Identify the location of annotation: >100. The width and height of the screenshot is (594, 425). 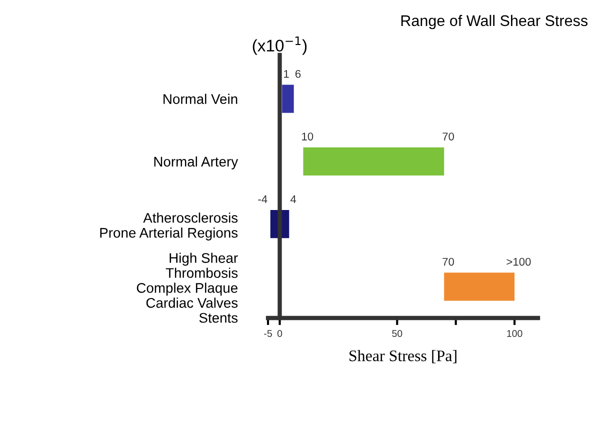
(518, 262).